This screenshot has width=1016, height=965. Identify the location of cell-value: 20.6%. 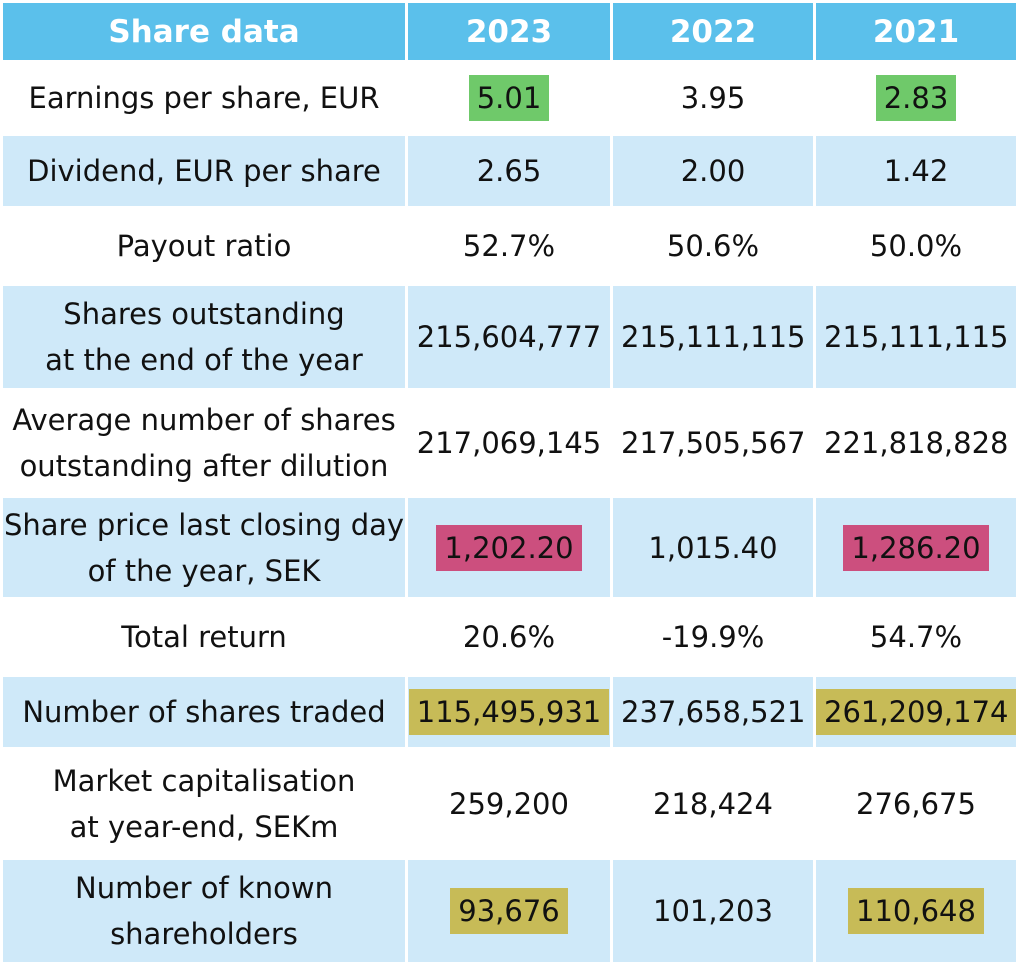
(509, 637).